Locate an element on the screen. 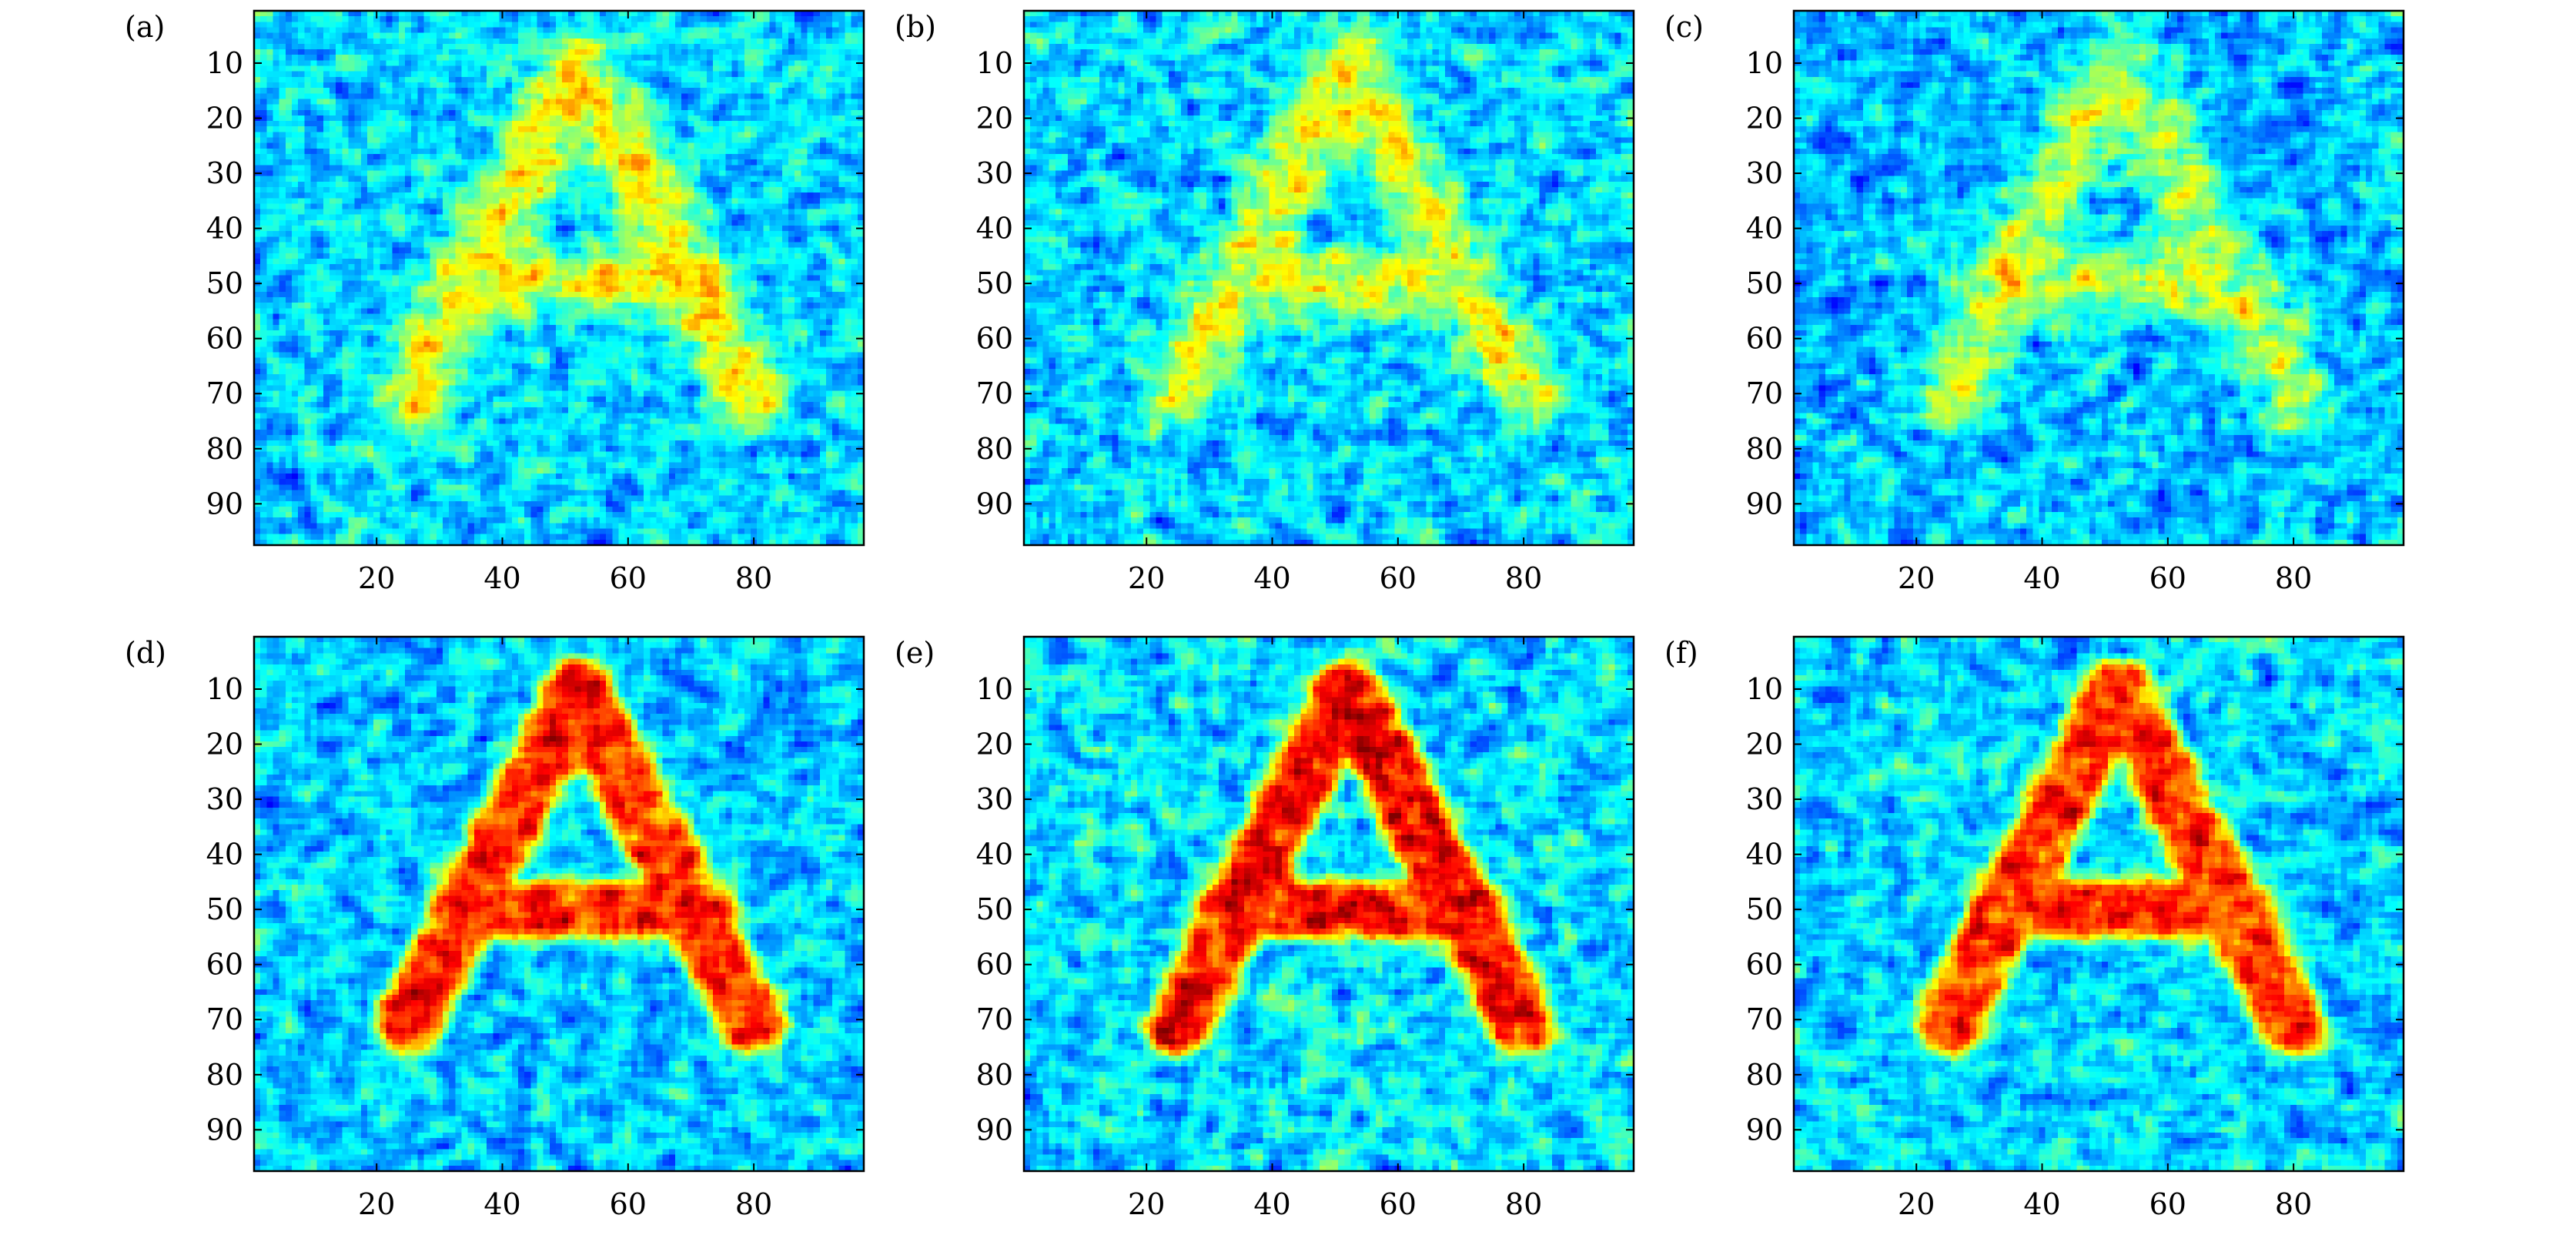  panel-label: (b) is located at coordinates (916, 27).